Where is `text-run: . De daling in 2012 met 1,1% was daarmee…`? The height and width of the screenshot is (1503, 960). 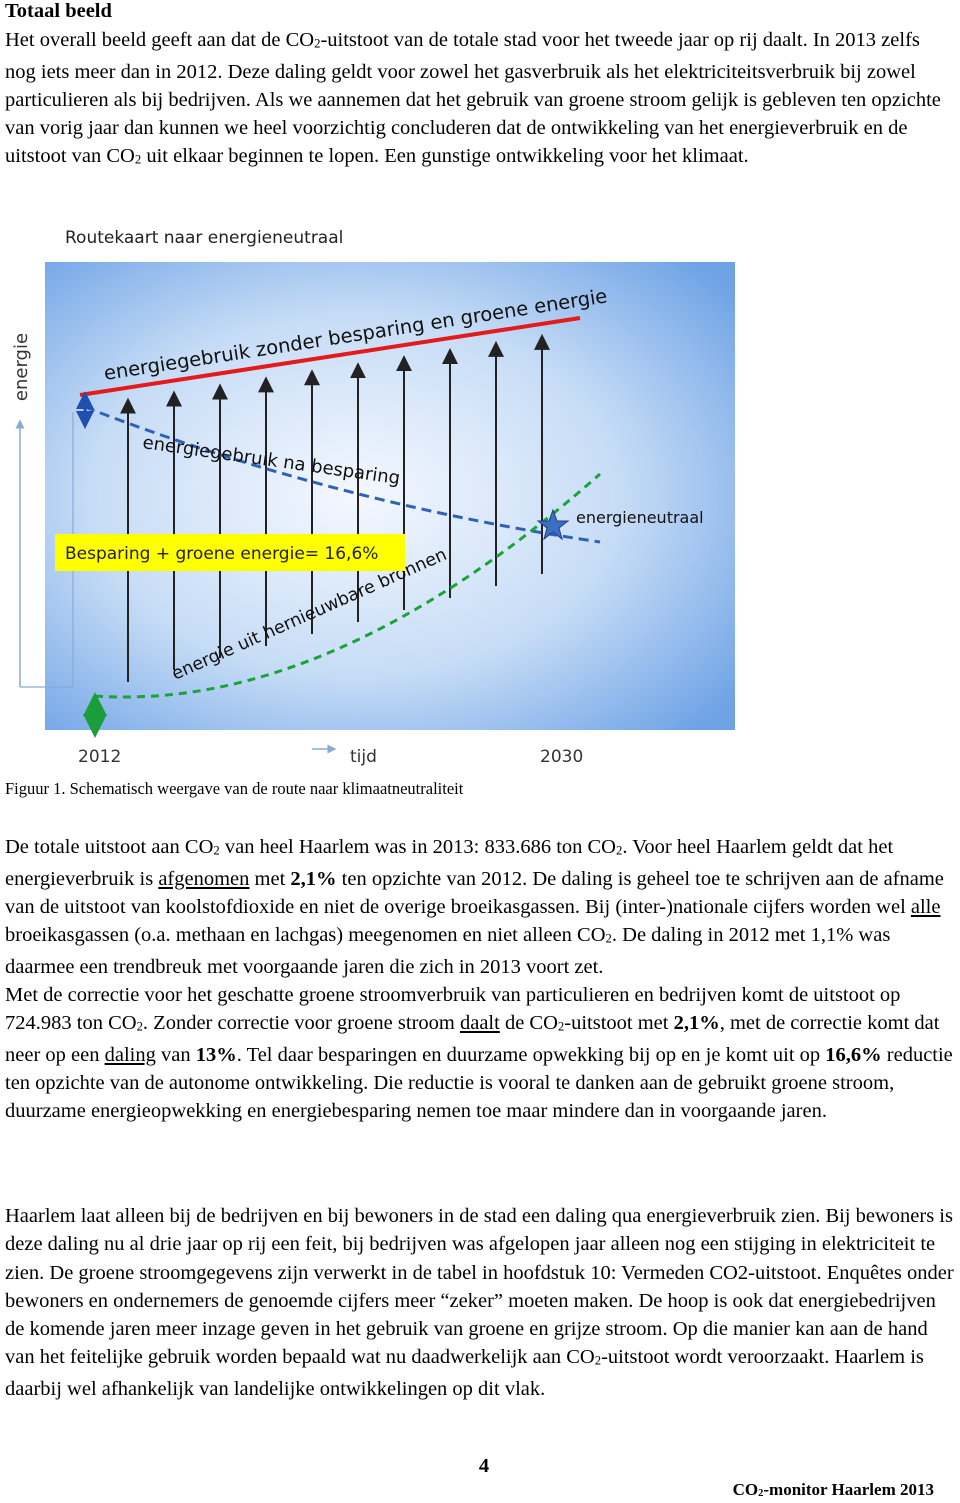 text-run: . De daling in 2012 met 1,1% was daarmee… is located at coordinates (448, 951).